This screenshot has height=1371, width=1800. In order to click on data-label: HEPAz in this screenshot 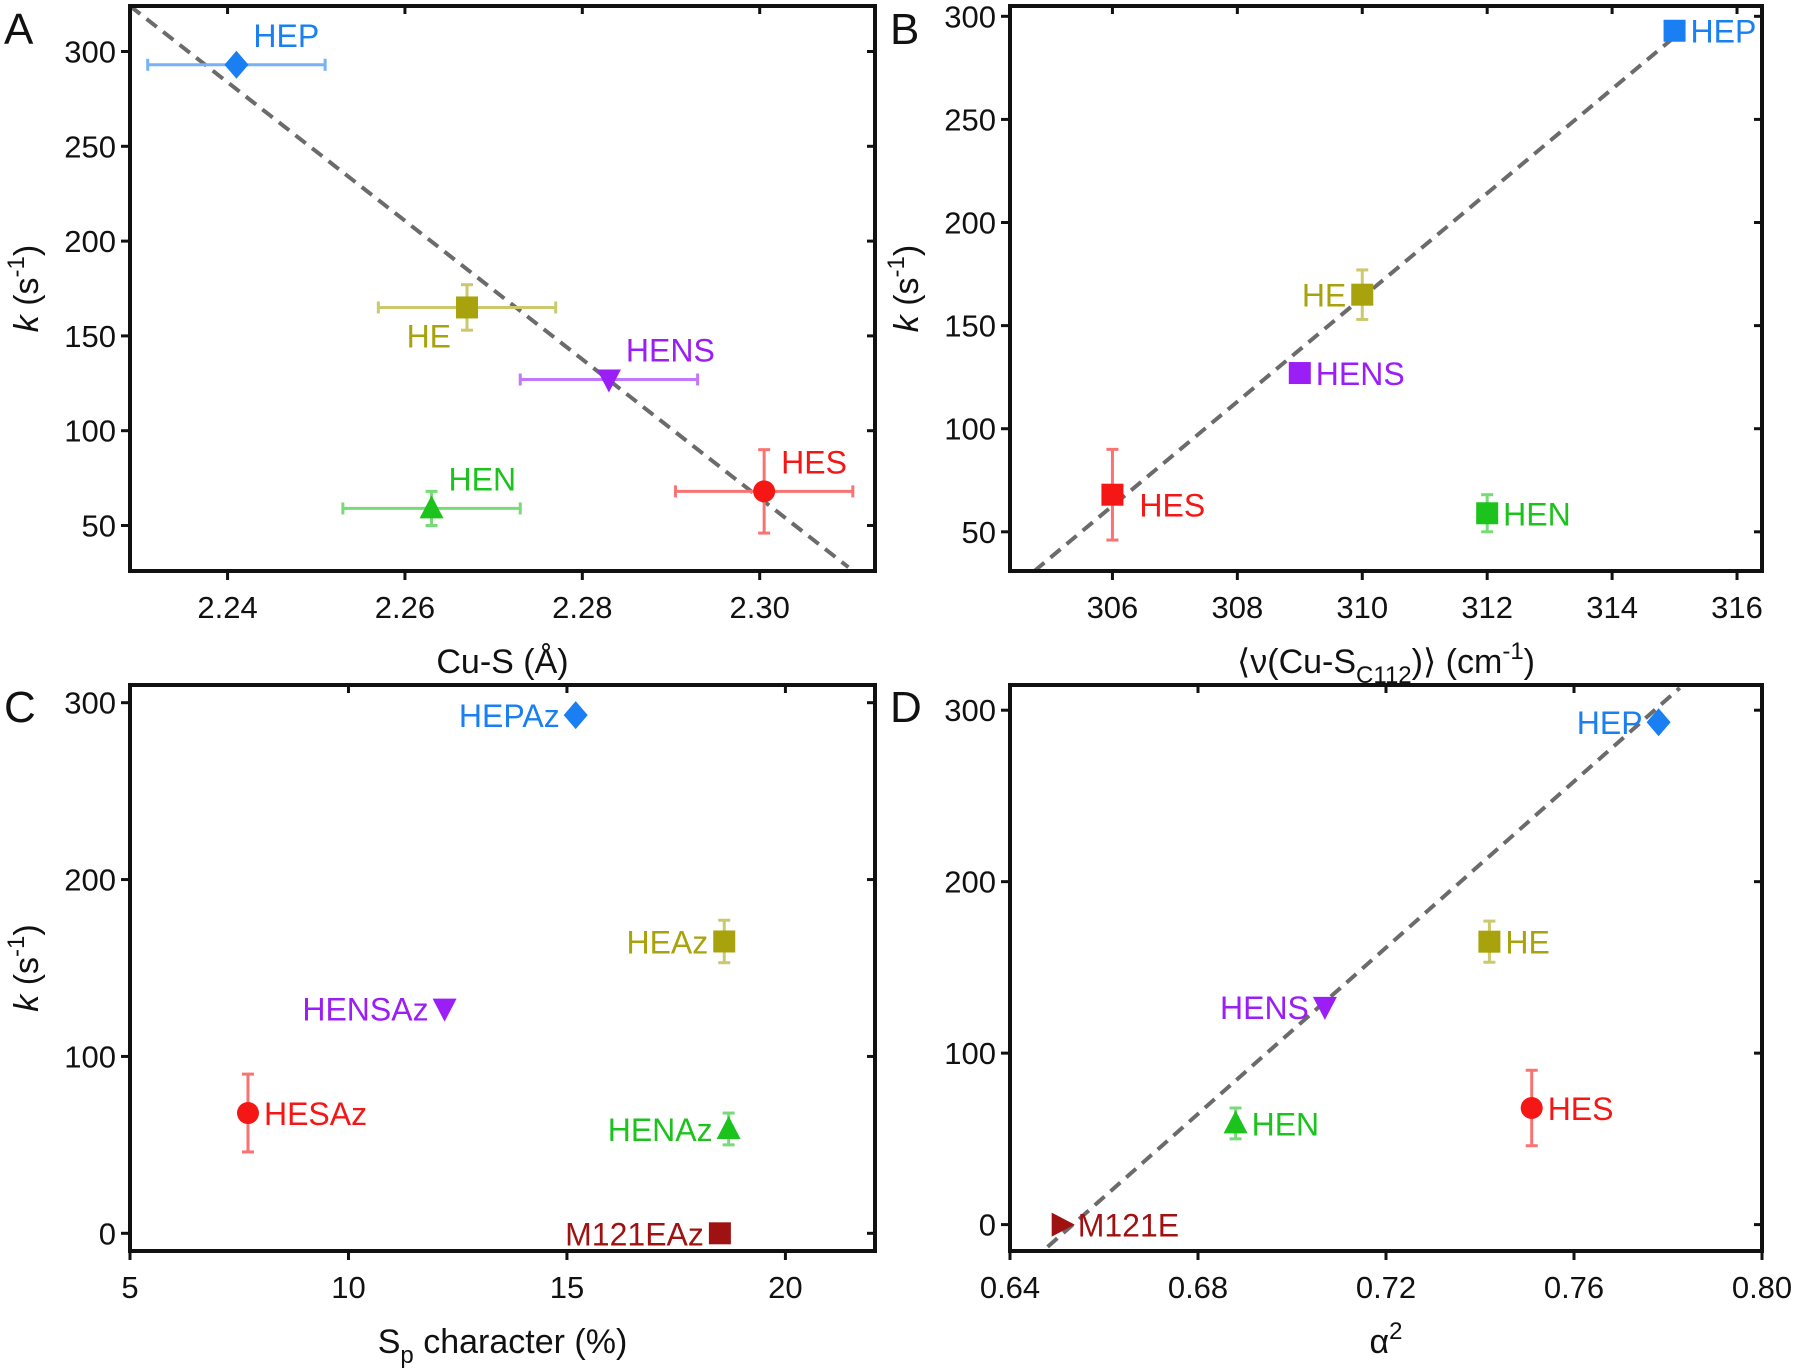, I will do `click(509, 716)`.